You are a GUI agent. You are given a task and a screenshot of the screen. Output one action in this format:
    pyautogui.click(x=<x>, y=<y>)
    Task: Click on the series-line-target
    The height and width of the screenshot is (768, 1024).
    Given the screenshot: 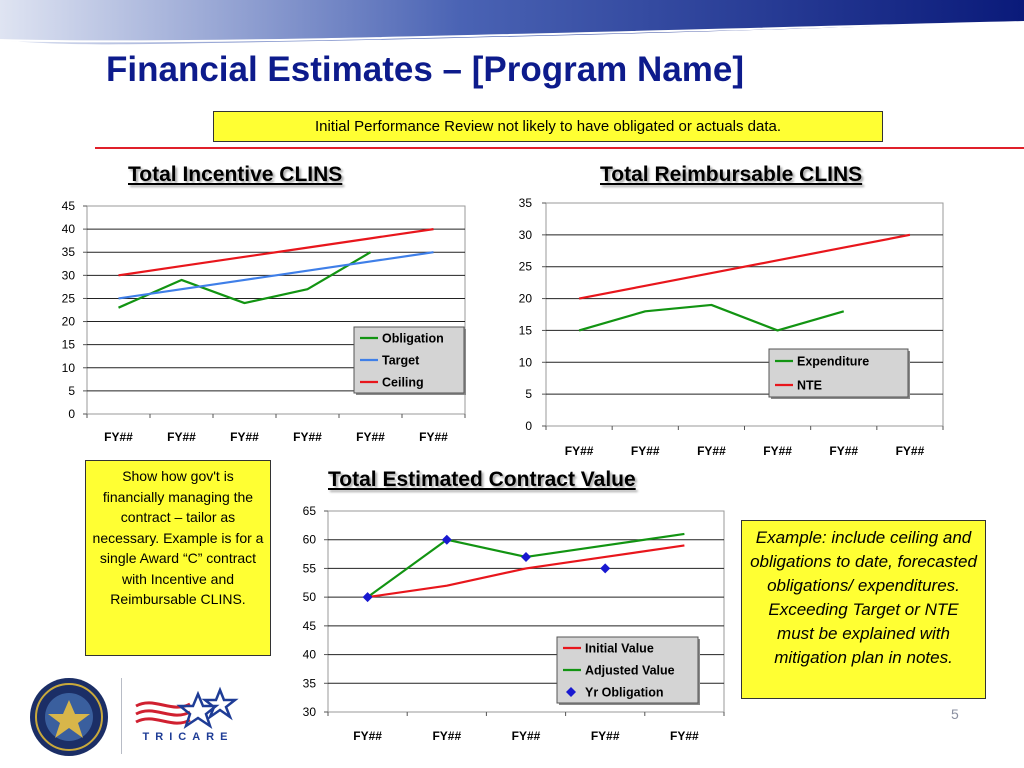 What is the action you would take?
    pyautogui.click(x=276, y=275)
    